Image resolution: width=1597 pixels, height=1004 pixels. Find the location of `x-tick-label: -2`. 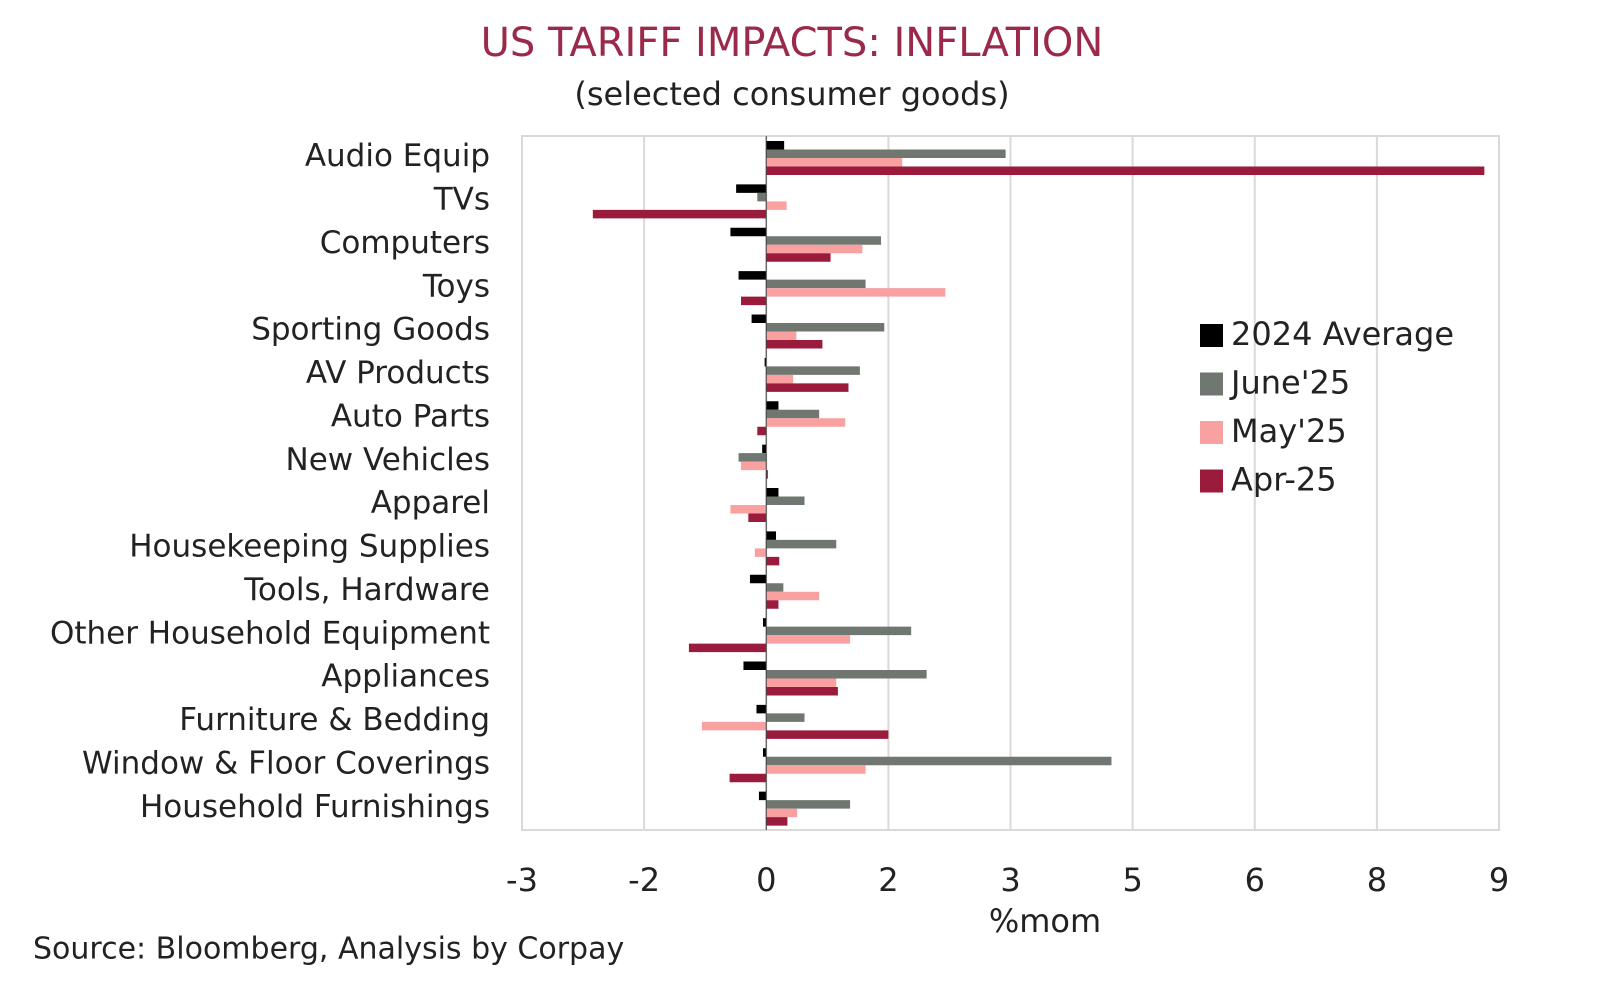

x-tick-label: -2 is located at coordinates (644, 880).